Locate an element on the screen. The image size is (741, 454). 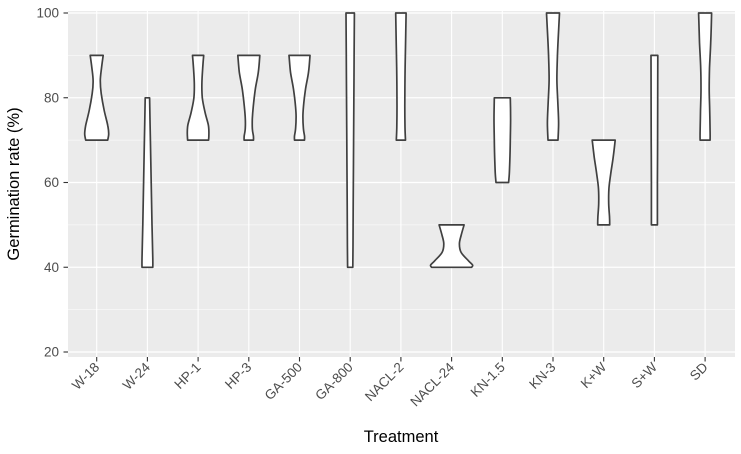
y-tick-label-80: 80 is located at coordinates (51, 97).